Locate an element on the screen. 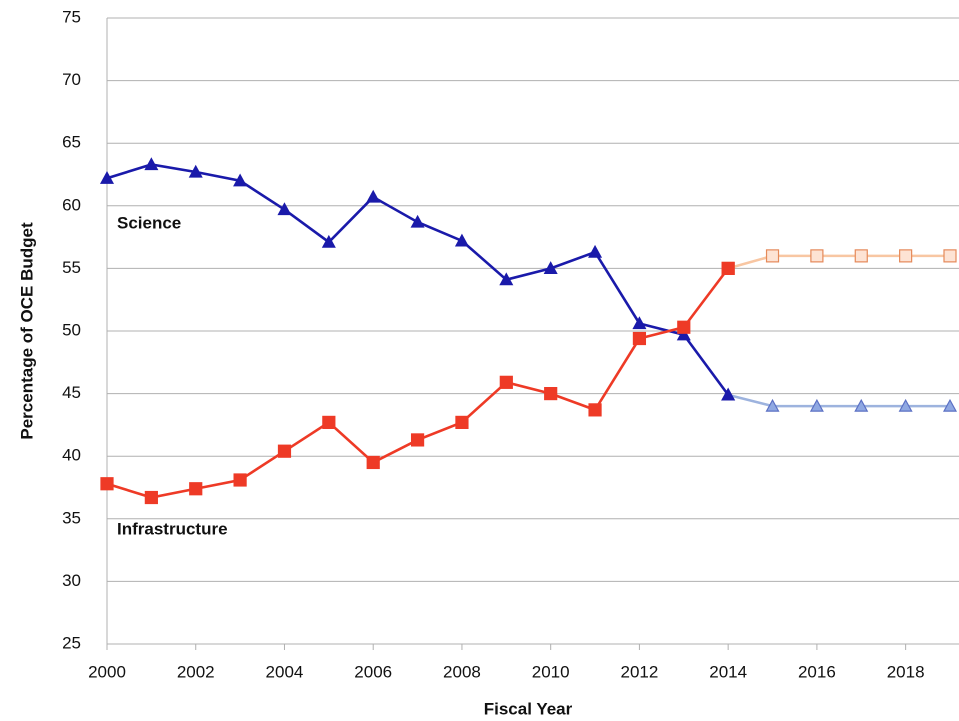  y-tick-label: 30 is located at coordinates (71, 580).